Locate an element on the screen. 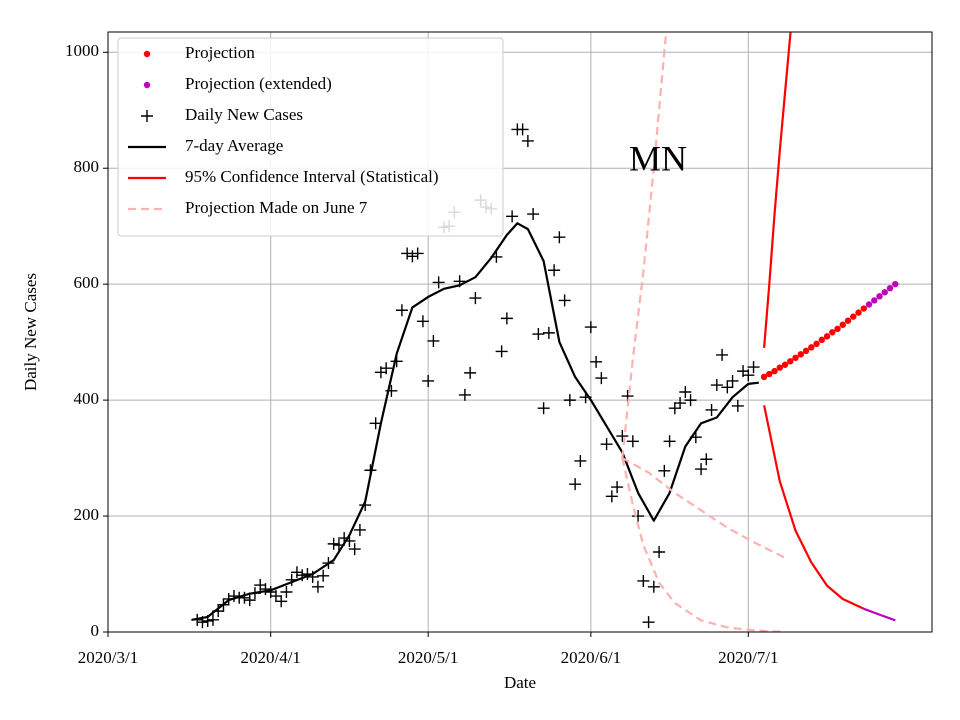 This screenshot has width=960, height=720. legend-label: 95% Confidence Interval (Statistical) is located at coordinates (312, 176).